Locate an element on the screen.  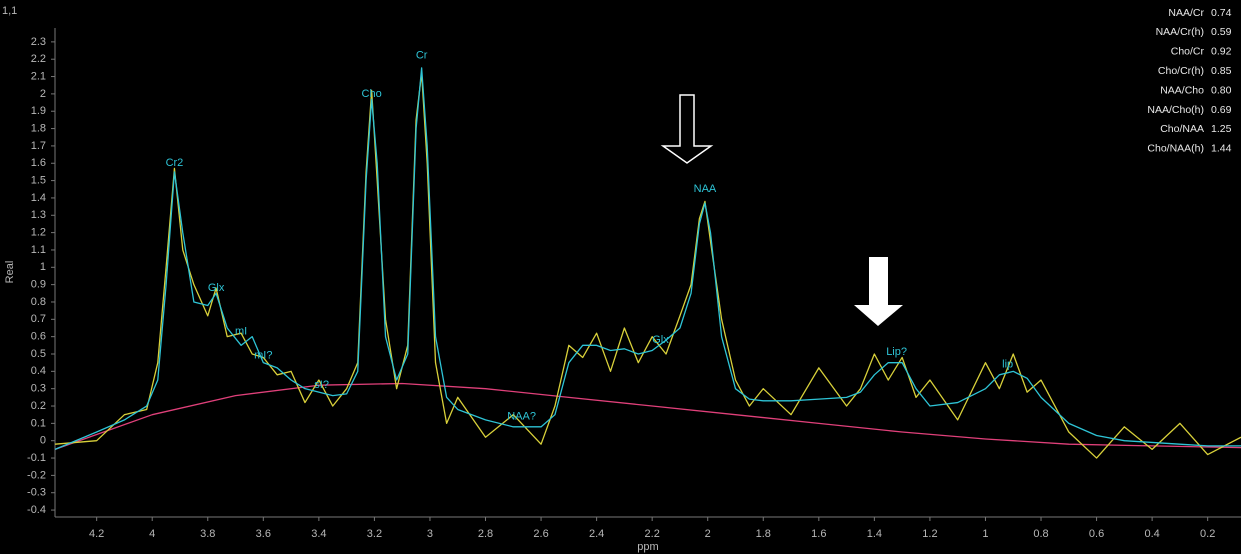
ratio-name: NAA/Cho is located at coordinates (1182, 90).